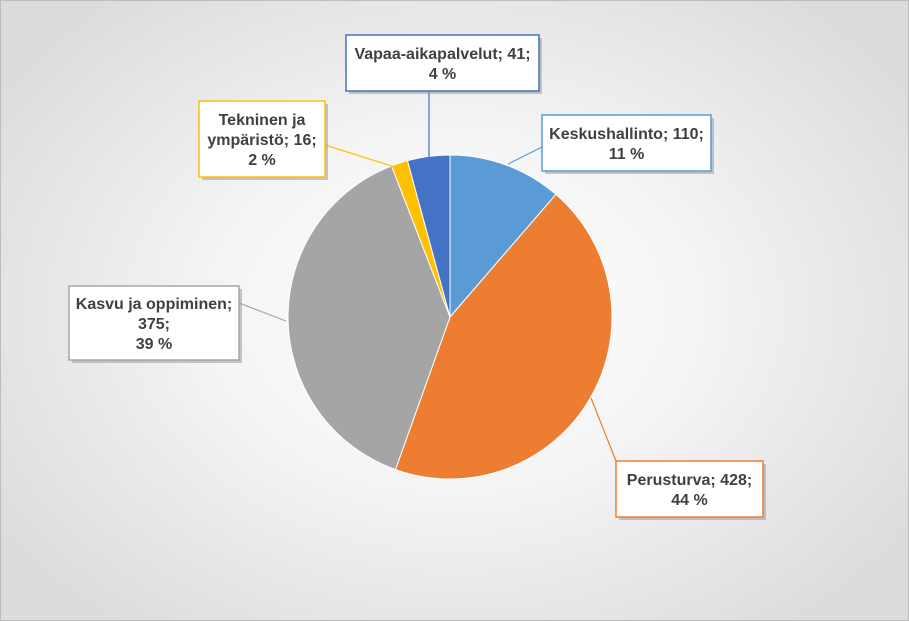 The image size is (909, 622). Describe the element at coordinates (603, 429) in the screenshot. I see `leader-line-perusturva` at that location.